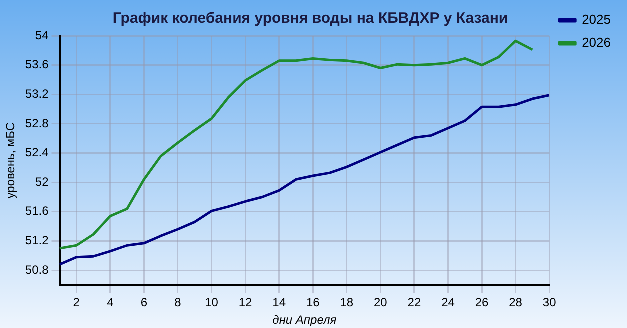  What do you see at coordinates (279, 303) in the screenshot?
I see `x-tick-label: 14` at bounding box center [279, 303].